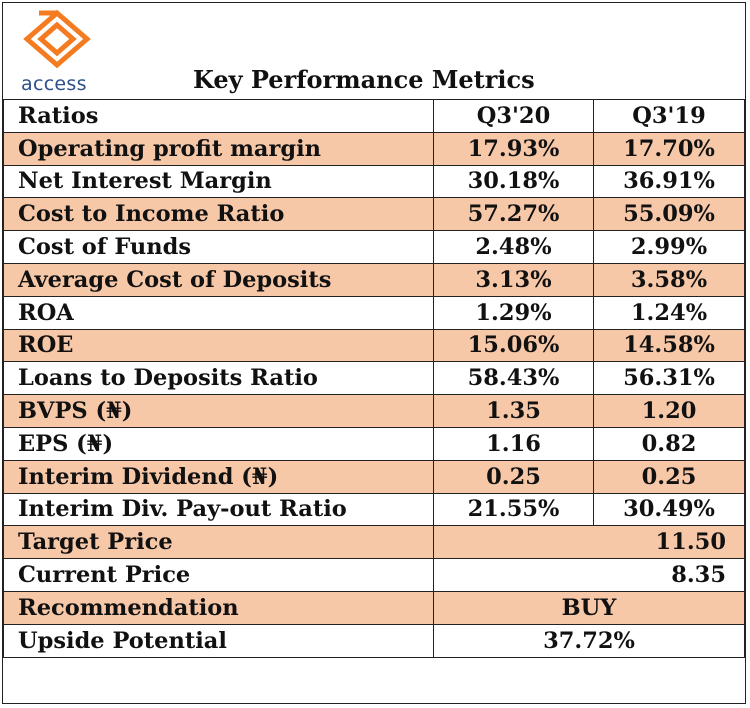  I want to click on col-header-q320: Q3'20, so click(513, 116).